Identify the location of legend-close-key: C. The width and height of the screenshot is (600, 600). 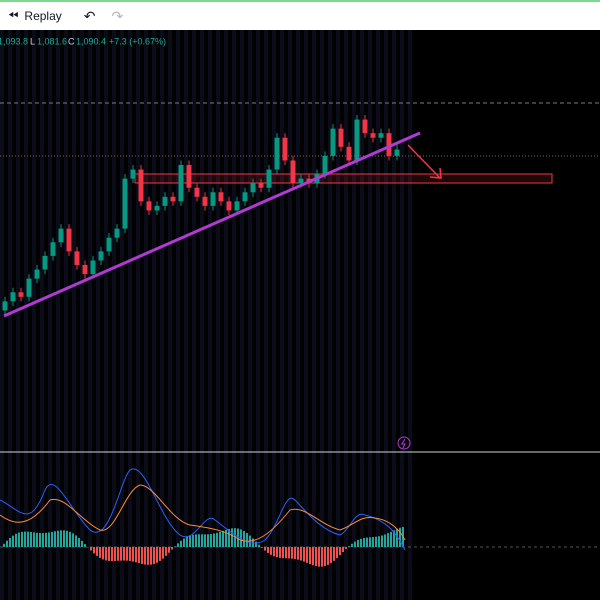
(71, 41).